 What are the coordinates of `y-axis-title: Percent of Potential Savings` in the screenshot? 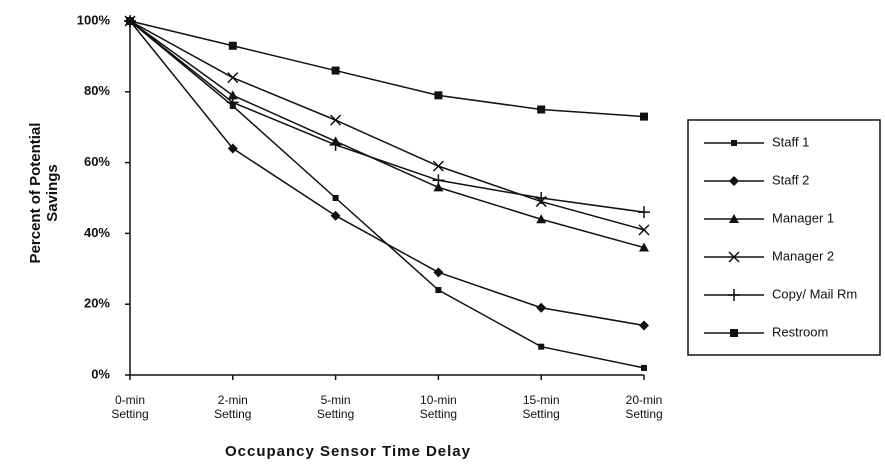 It's located at (44, 193).